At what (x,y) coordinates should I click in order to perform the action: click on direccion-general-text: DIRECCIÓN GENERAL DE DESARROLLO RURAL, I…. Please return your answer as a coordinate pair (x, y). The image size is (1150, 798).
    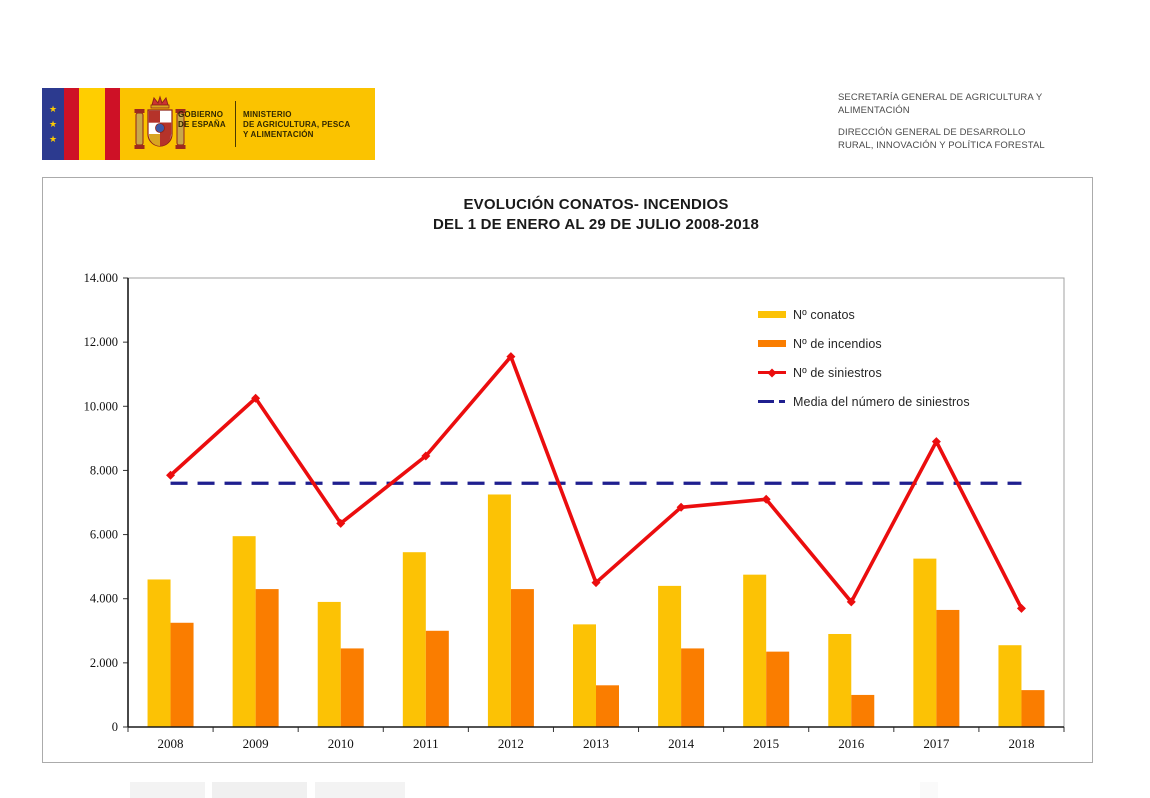
    Looking at the image, I should click on (941, 139).